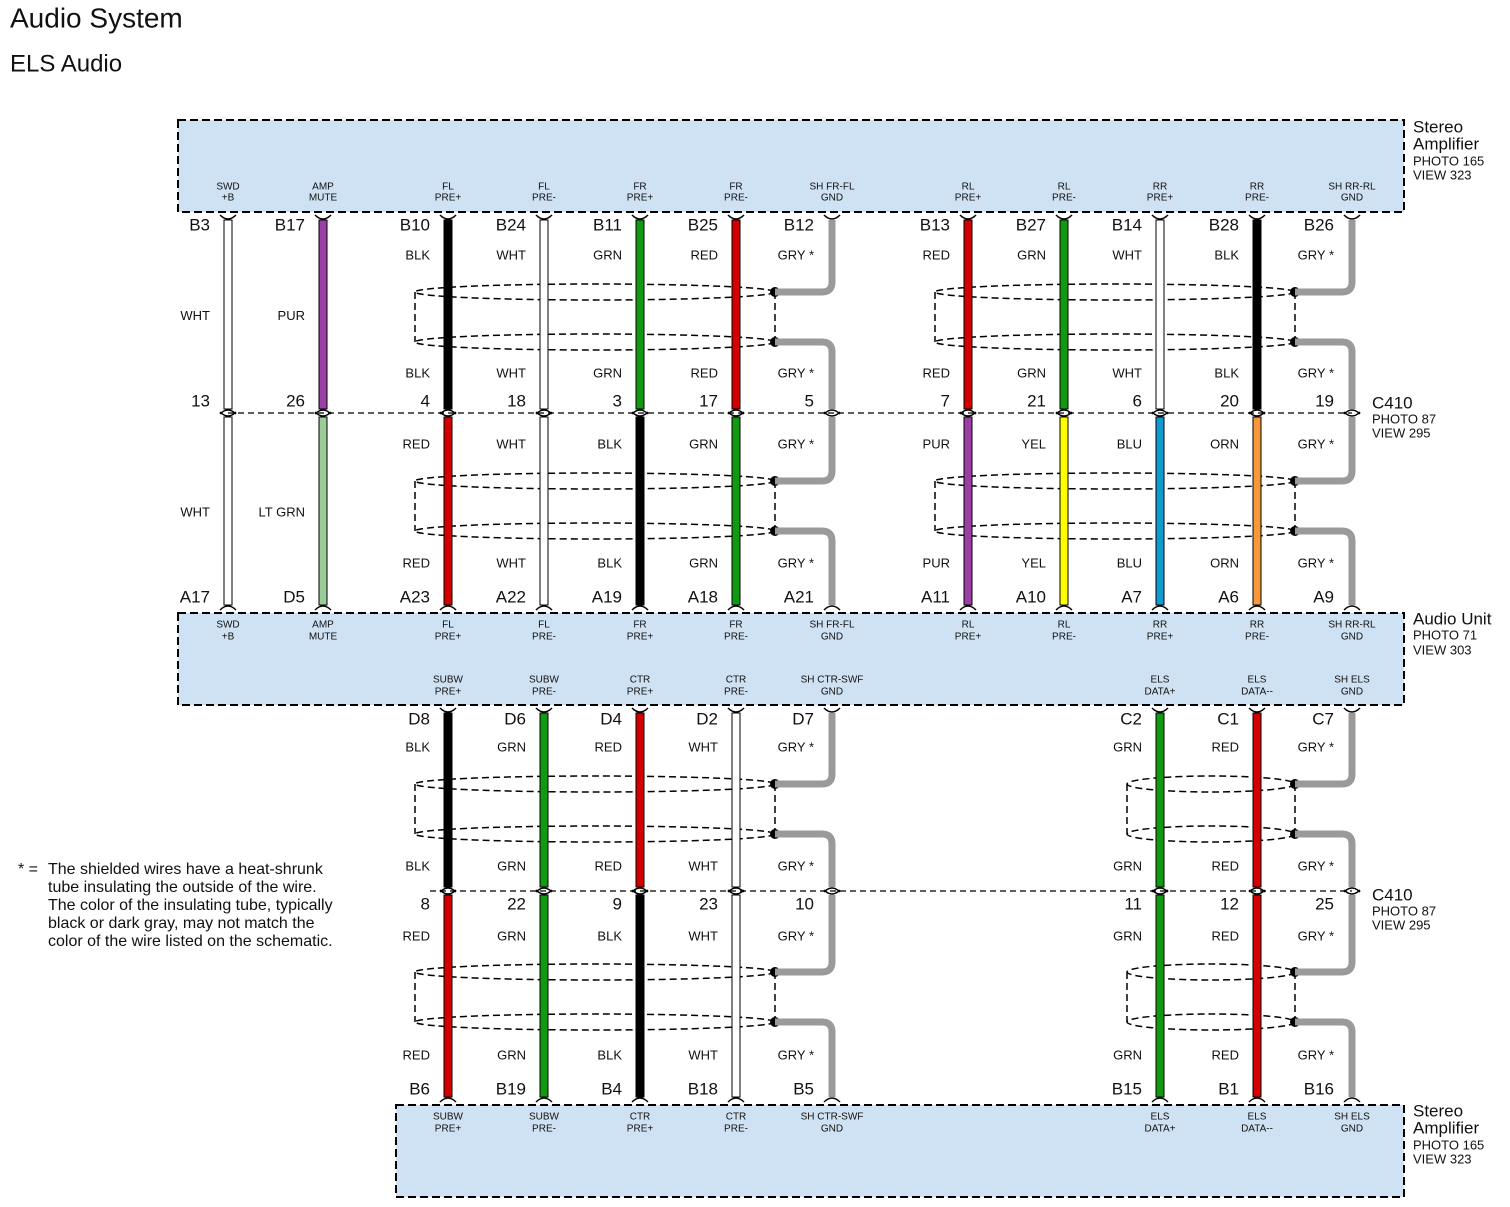 The height and width of the screenshot is (1207, 1510). Describe the element at coordinates (617, 903) in the screenshot. I see `pin-label: 9` at that location.